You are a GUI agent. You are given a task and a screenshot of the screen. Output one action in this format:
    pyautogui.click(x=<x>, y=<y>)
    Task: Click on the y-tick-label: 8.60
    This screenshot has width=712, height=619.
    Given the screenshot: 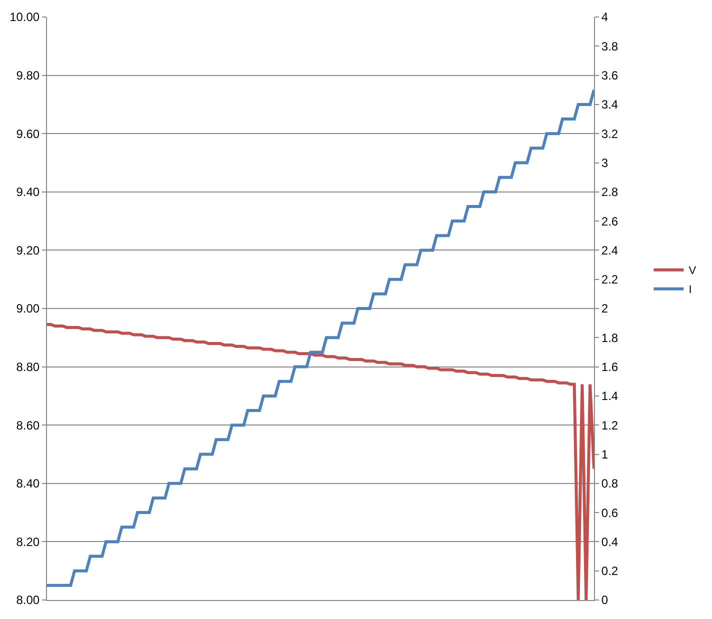 What is the action you would take?
    pyautogui.click(x=28, y=425)
    